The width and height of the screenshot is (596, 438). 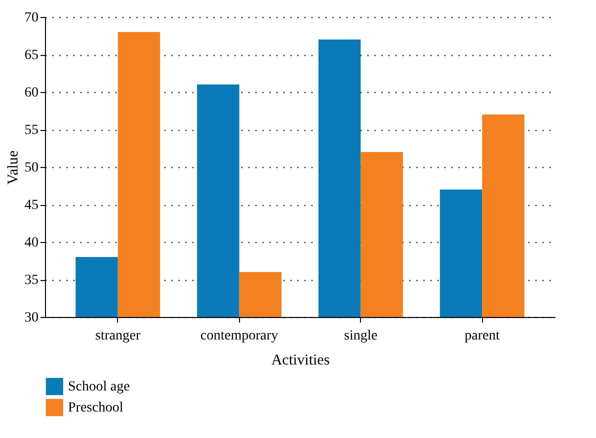 What do you see at coordinates (118, 336) in the screenshot?
I see `x-tick-label: stranger` at bounding box center [118, 336].